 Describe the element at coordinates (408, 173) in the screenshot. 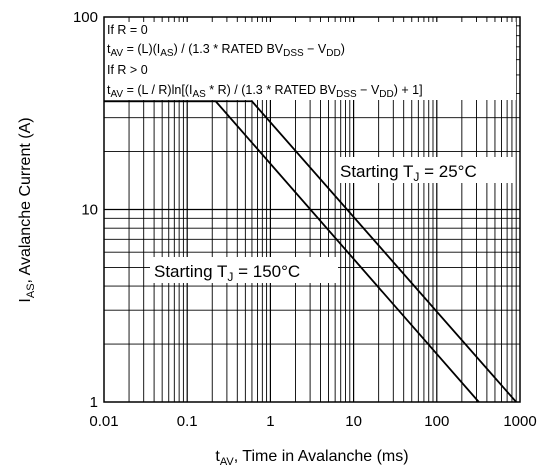

I see `series-label-25c: Starting TJ = 25°C` at that location.